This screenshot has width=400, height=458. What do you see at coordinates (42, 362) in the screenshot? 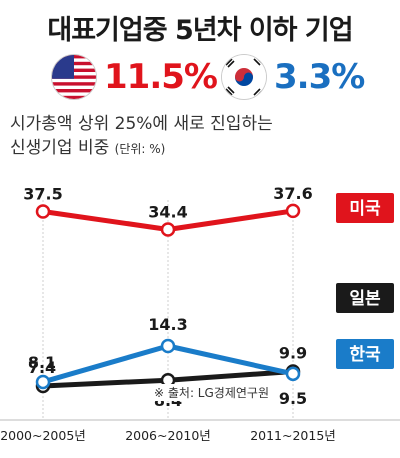
I see `data-label: 8.1` at bounding box center [42, 362].